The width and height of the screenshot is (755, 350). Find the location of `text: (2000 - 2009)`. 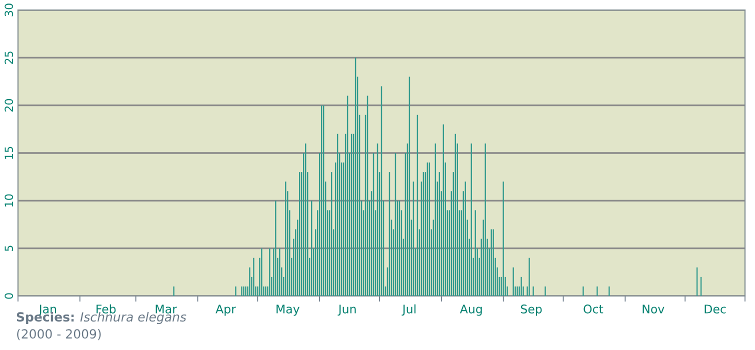

text: (2000 - 2009) is located at coordinates (59, 334).